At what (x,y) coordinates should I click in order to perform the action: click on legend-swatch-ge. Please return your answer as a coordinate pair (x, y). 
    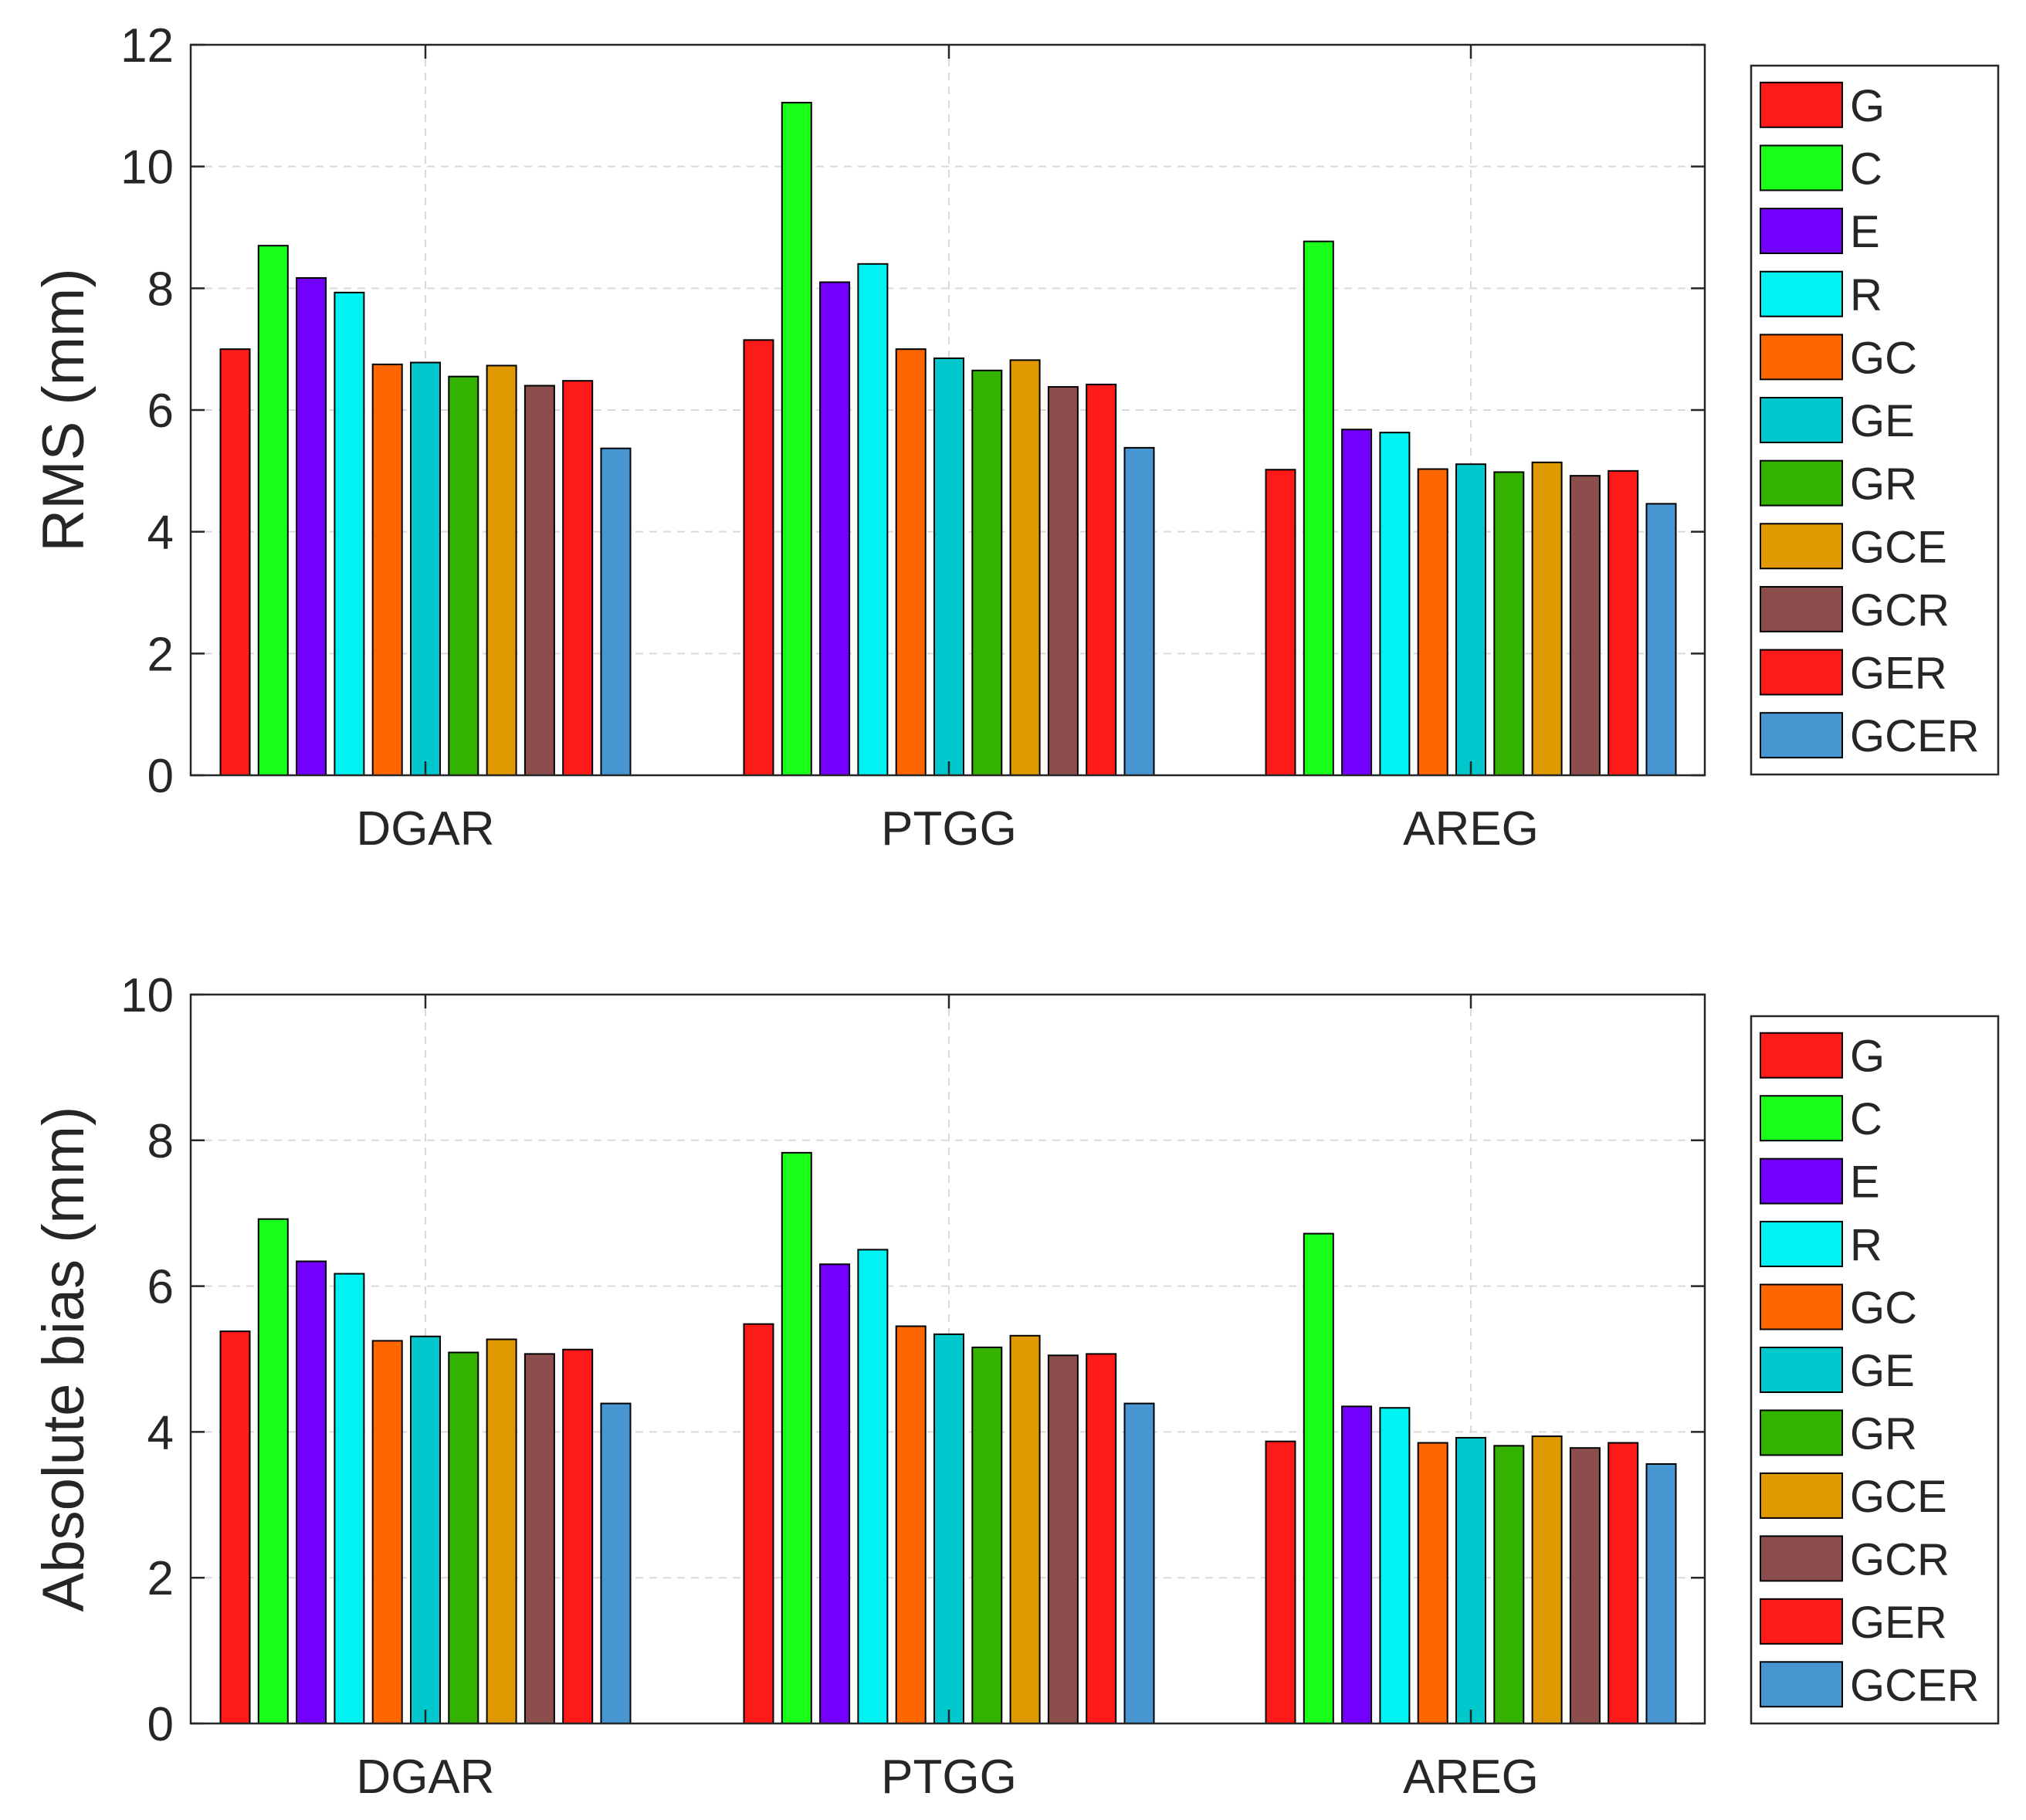
    Looking at the image, I should click on (1801, 420).